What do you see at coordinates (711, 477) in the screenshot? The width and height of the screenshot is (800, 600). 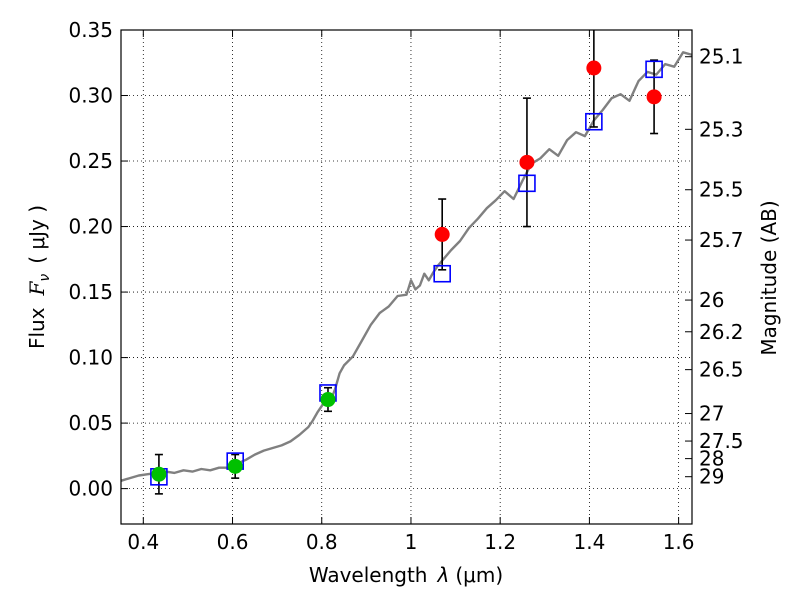 I see `right-tick-label: 29` at bounding box center [711, 477].